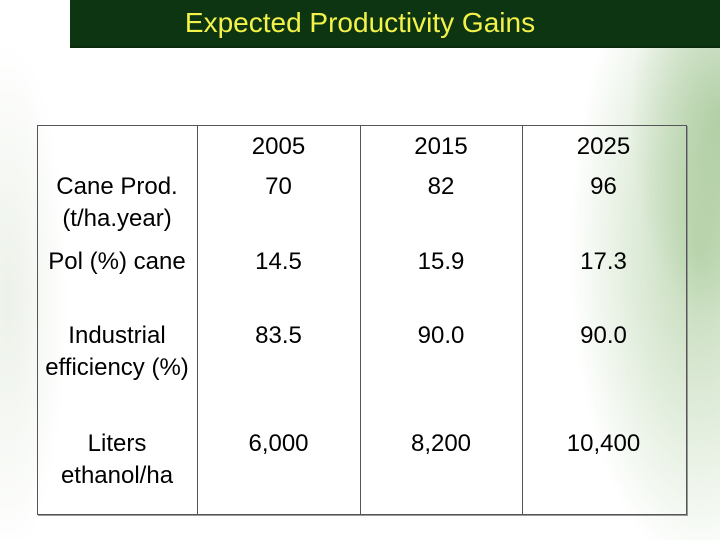  Describe the element at coordinates (278, 146) in the screenshot. I see `year-header-2005: 2005` at that location.